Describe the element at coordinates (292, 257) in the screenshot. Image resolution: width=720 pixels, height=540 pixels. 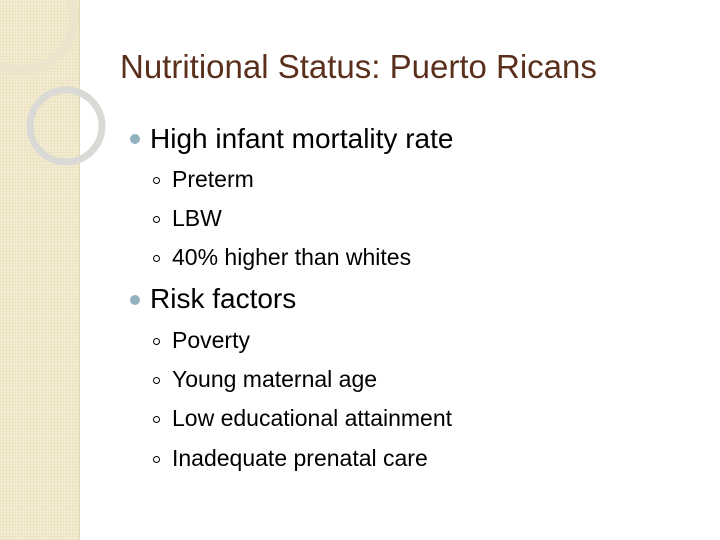
I see `sub-bullet-40-percent-higher: 40% higher than whites` at that location.